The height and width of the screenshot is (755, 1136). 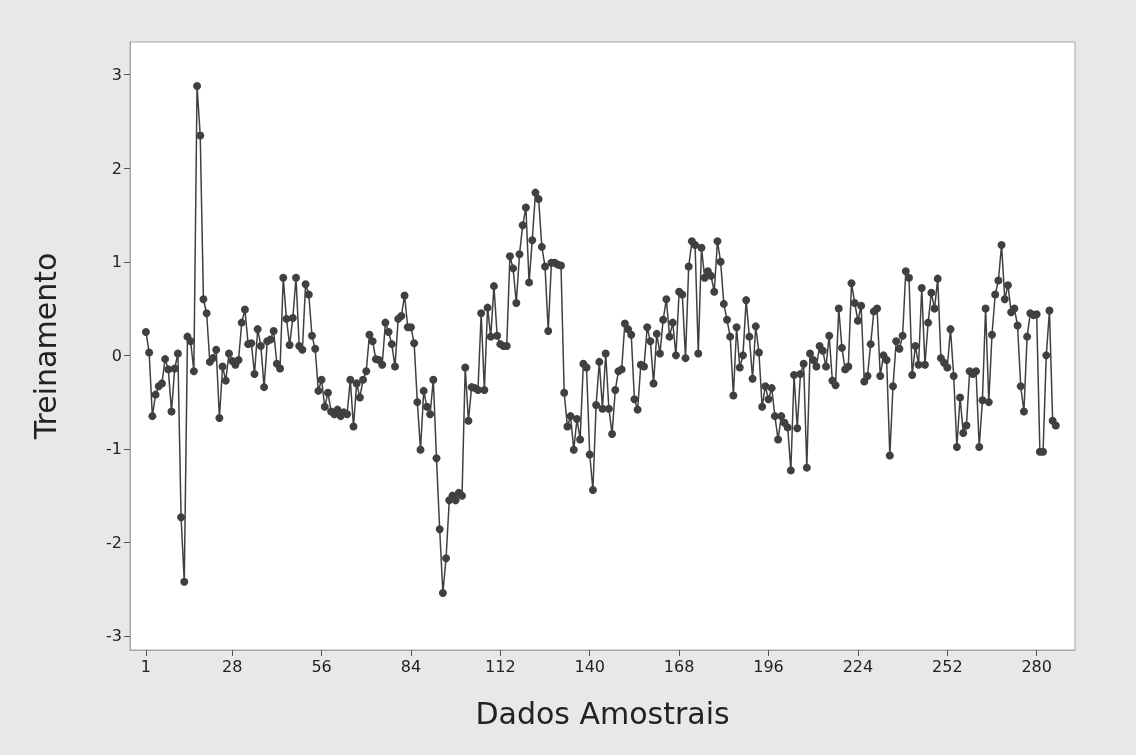 I want to click on x-tick-label: 1, so click(x=146, y=666).